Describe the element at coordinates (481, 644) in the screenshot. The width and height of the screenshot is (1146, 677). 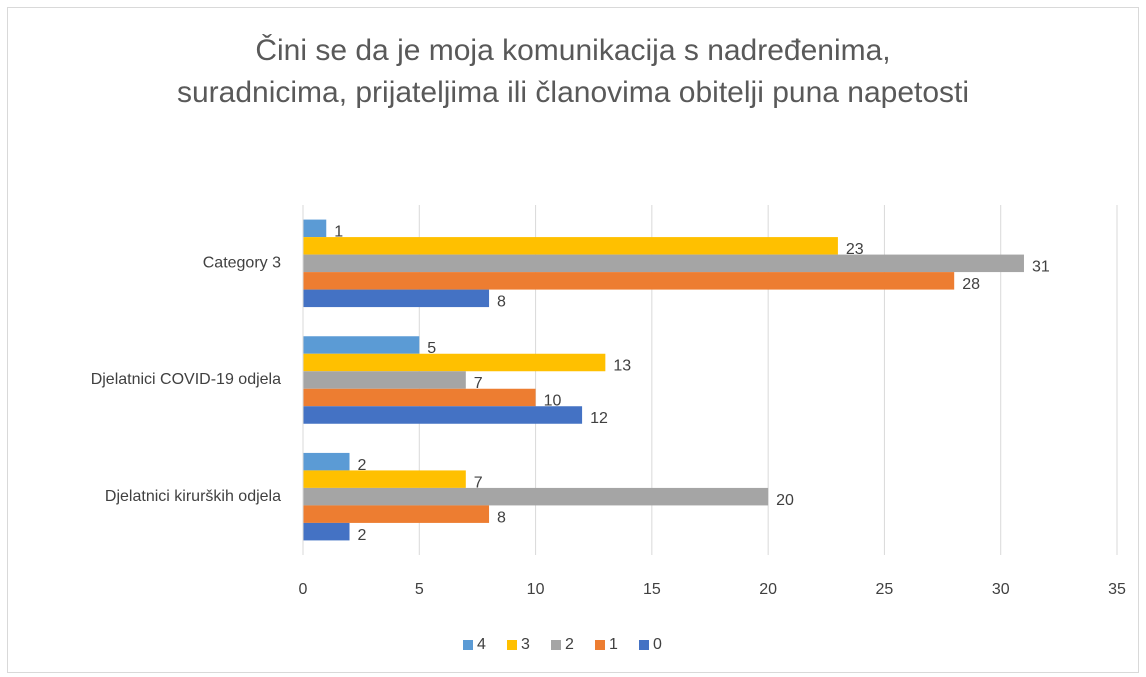
I see `legend-label: 4` at that location.